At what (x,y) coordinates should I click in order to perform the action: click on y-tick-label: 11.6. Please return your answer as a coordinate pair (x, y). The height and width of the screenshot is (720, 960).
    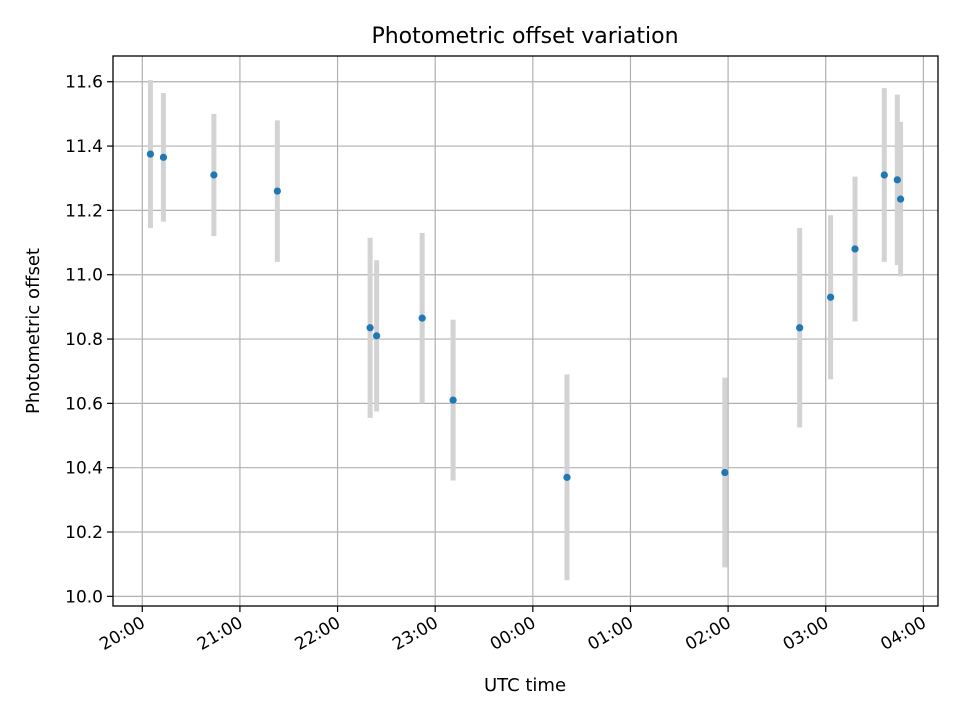
    Looking at the image, I should click on (84, 83).